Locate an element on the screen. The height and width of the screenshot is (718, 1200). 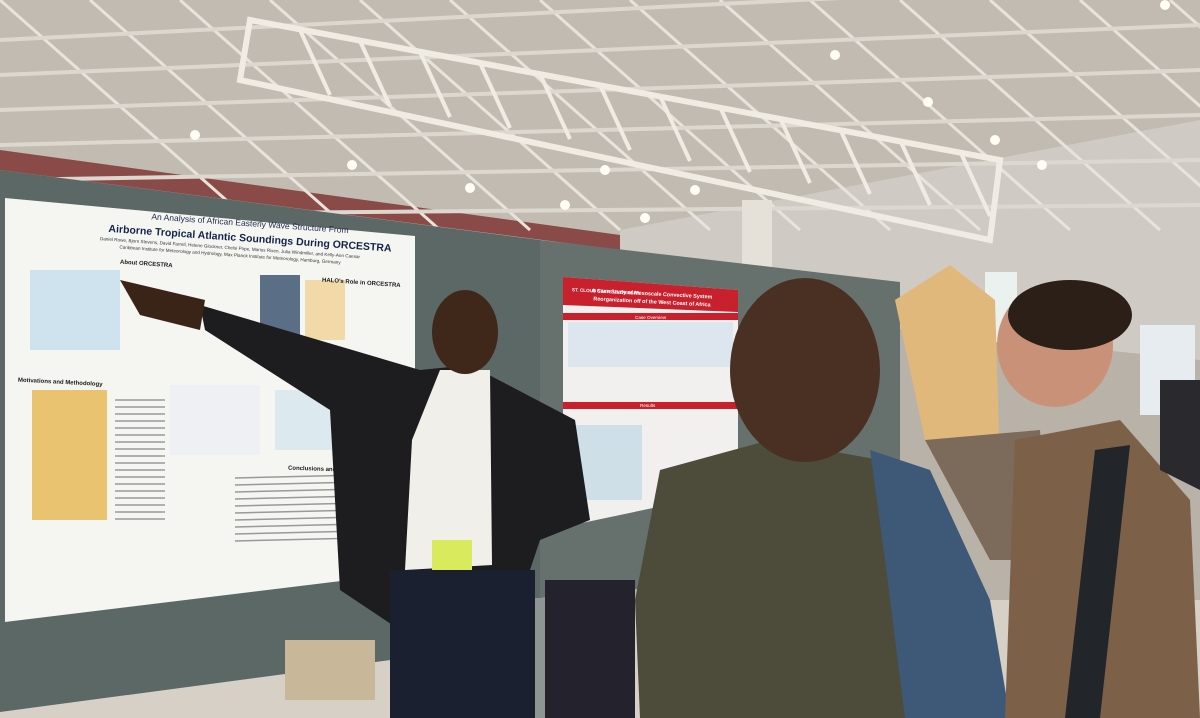
badge is located at coordinates (452, 555).